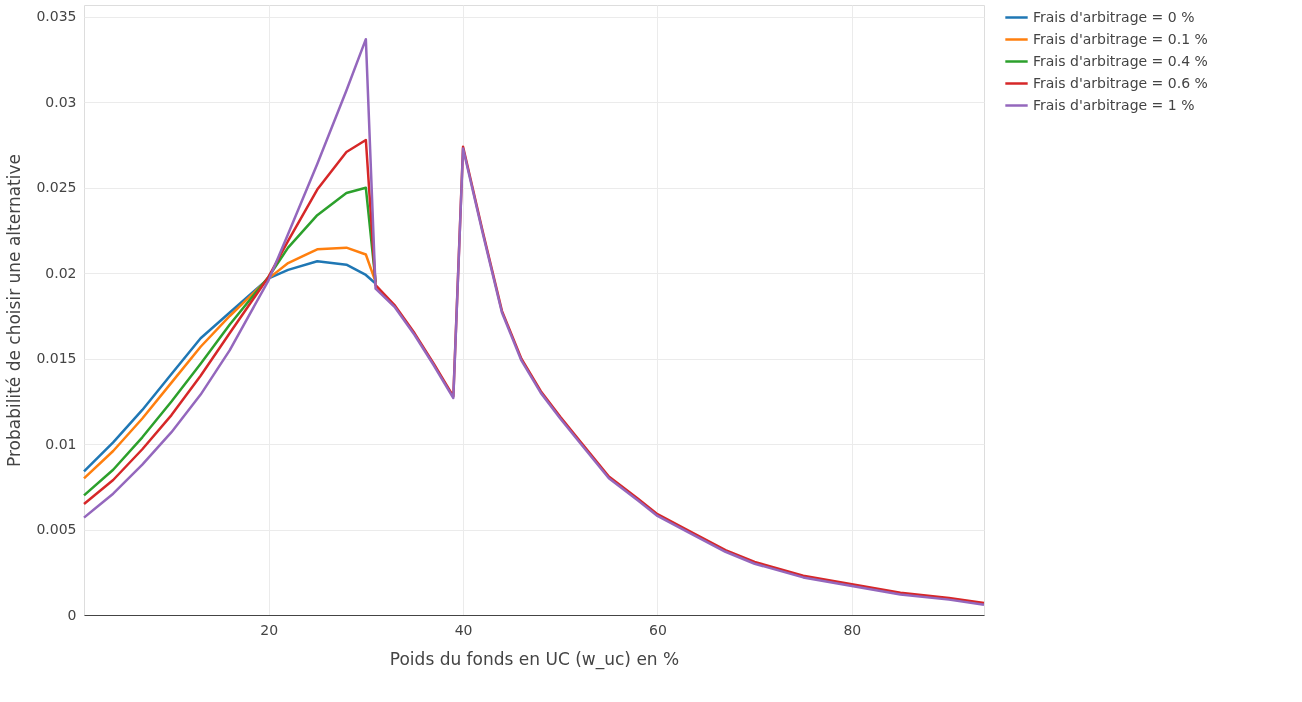 Image resolution: width=1302 pixels, height=702 pixels. What do you see at coordinates (56, 529) in the screenshot?
I see `y-tick-label: 0.005` at bounding box center [56, 529].